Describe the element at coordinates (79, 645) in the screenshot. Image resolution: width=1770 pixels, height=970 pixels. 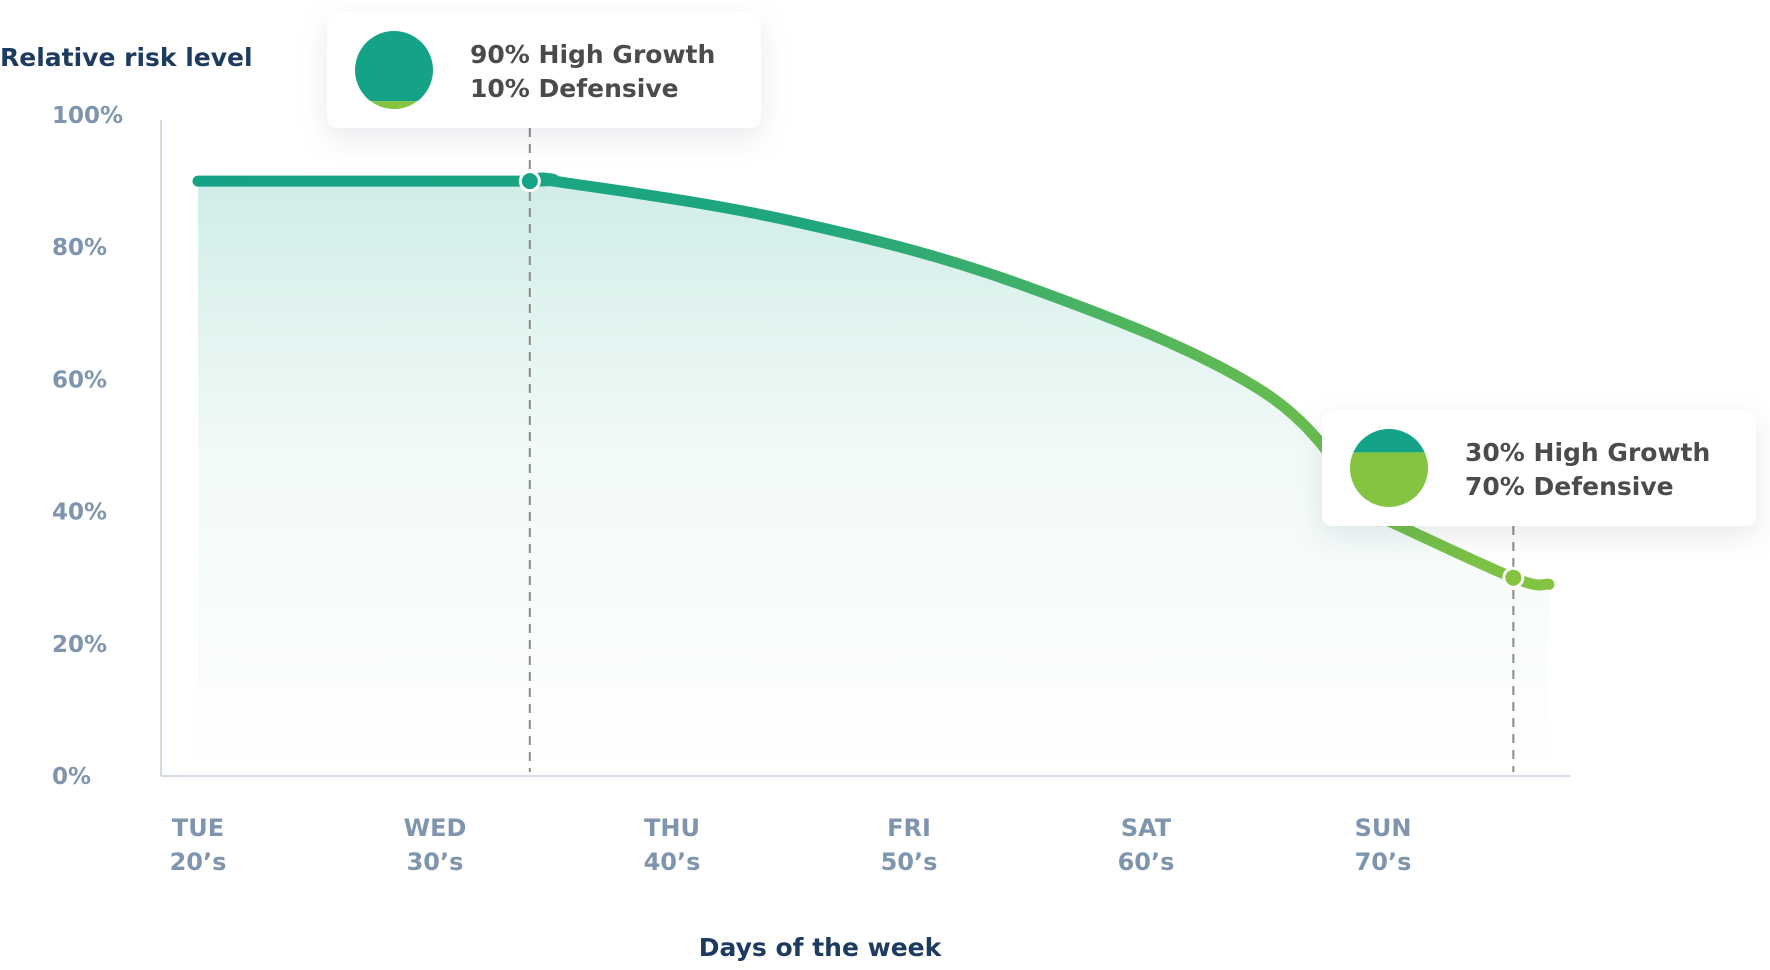
I see `y-tick-label: 20%` at that location.